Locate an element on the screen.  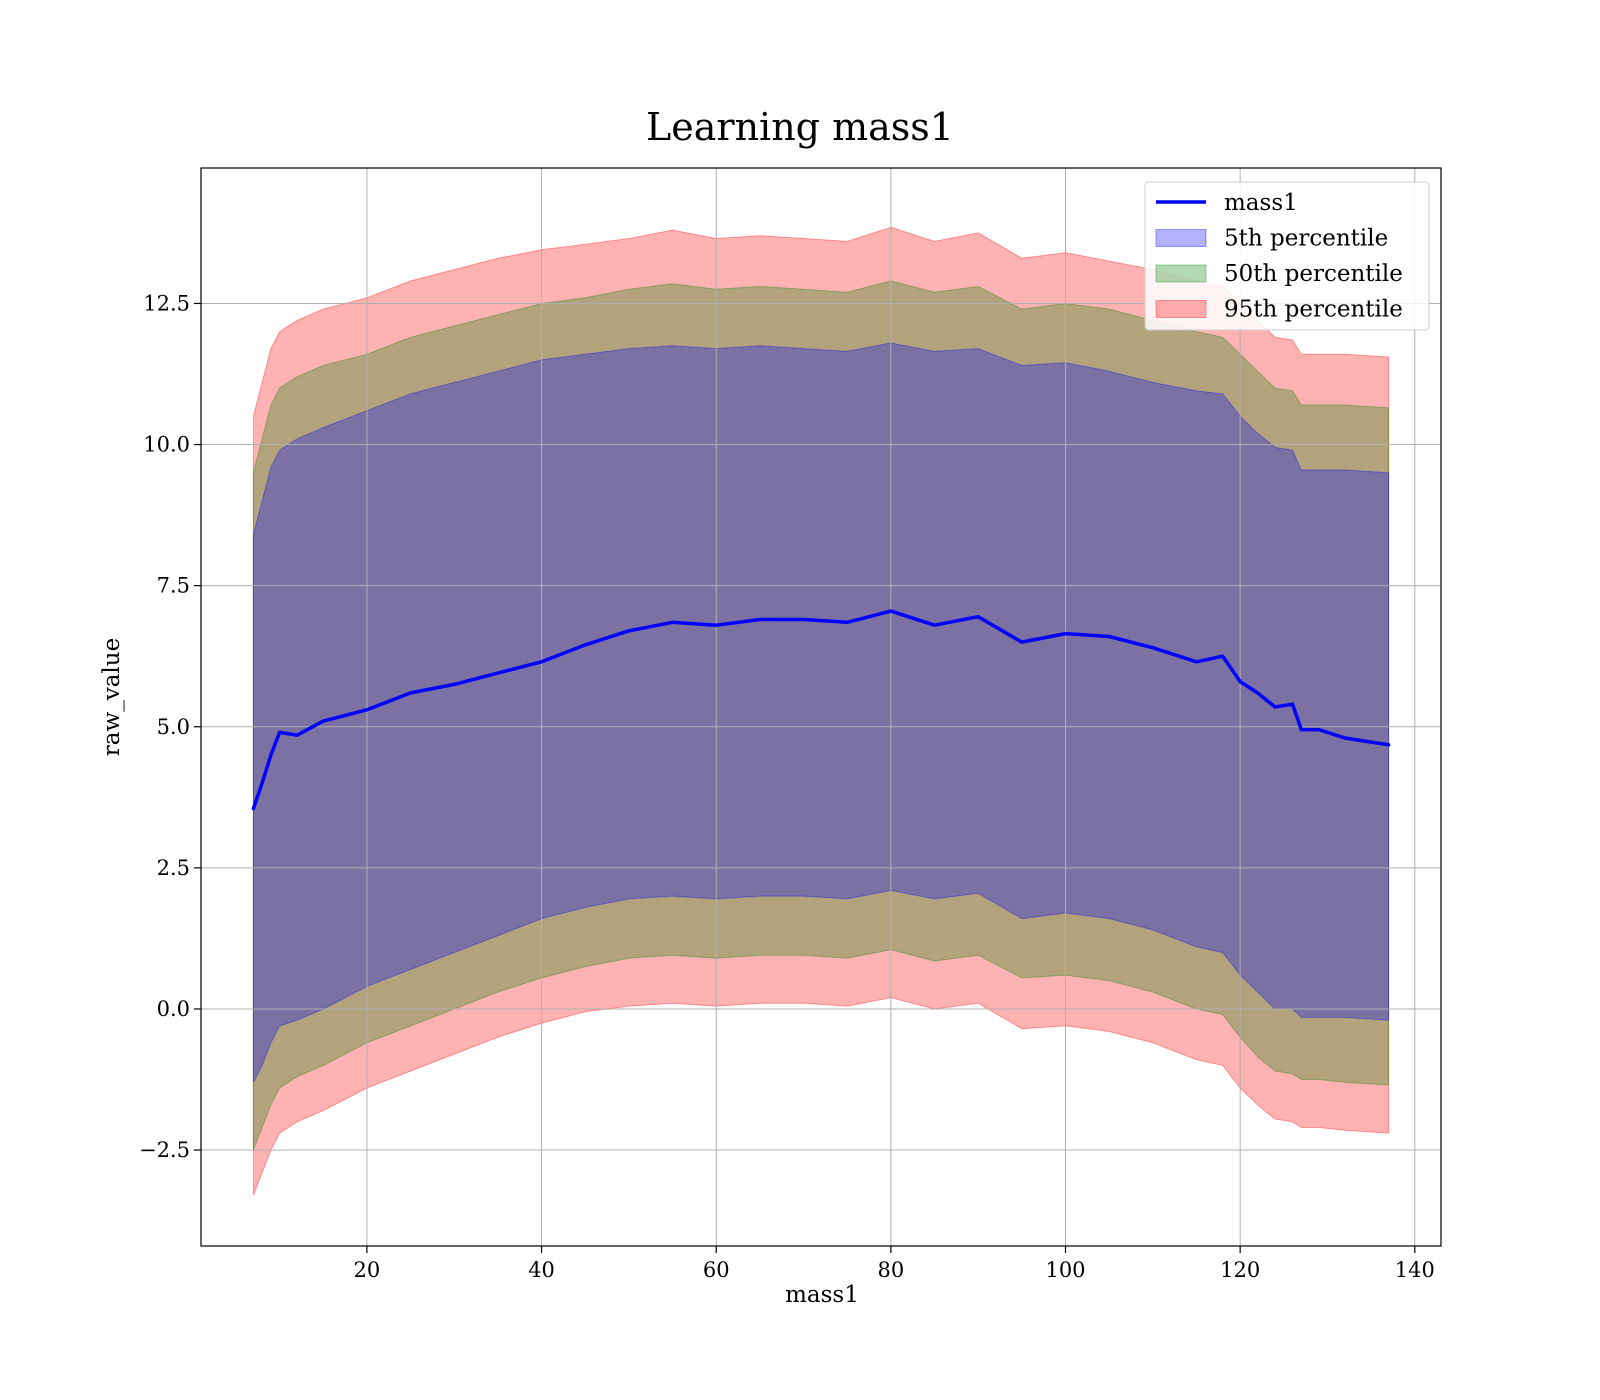
y-tick-label: 2.5 is located at coordinates (173, 868).